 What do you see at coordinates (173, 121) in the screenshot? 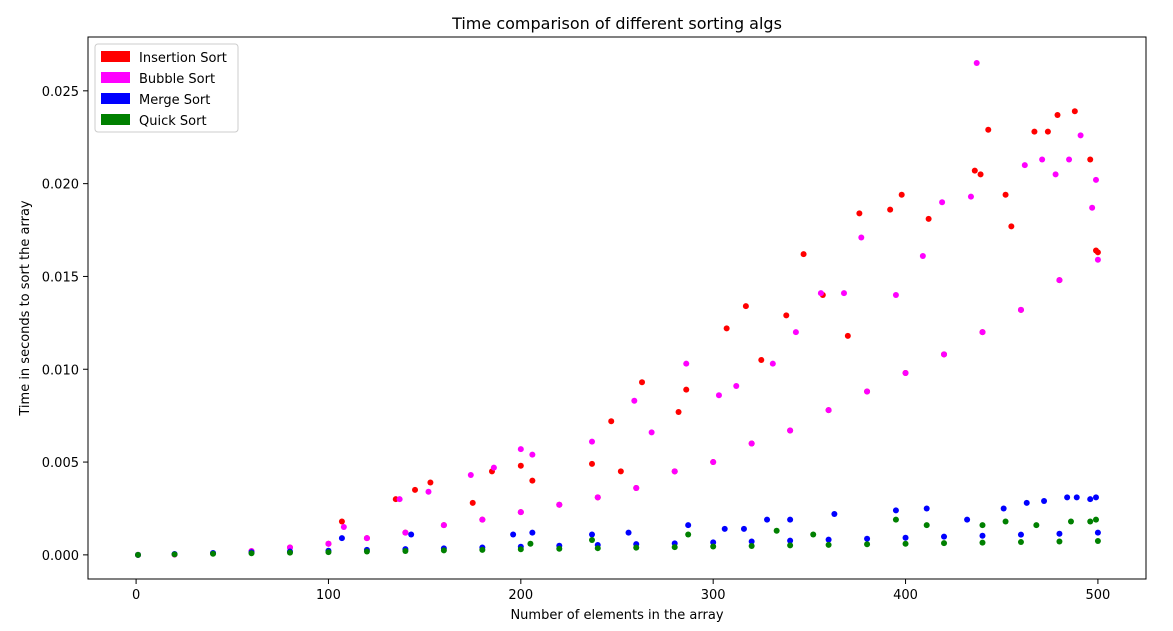
I see `legend-label: Quick Sort` at bounding box center [173, 121].